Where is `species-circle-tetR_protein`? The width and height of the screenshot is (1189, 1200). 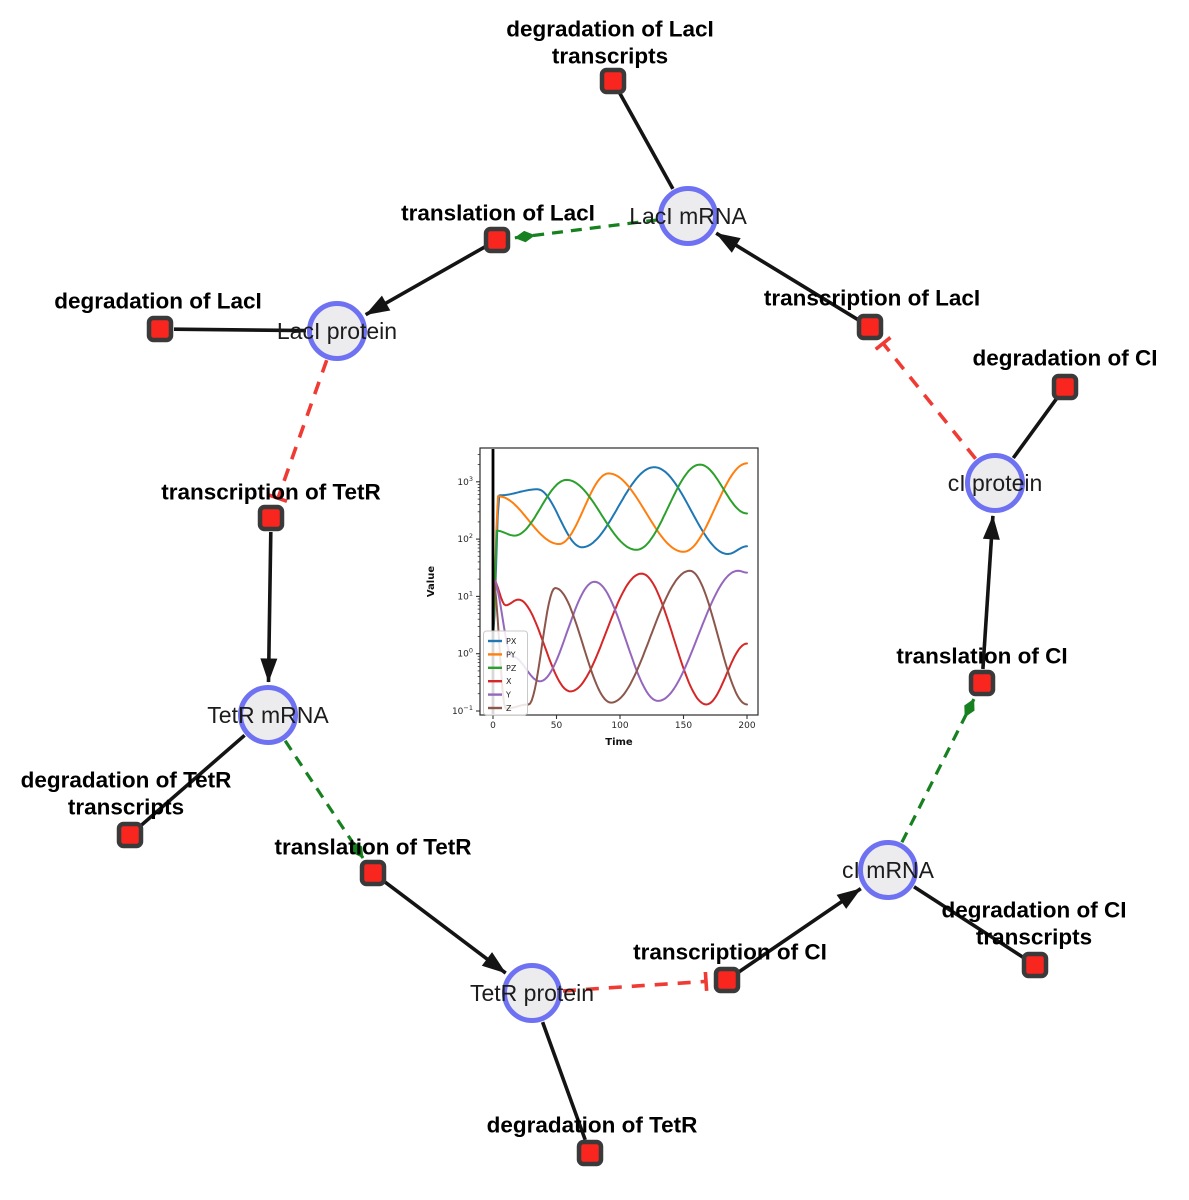
species-circle-tetR_protein is located at coordinates (532, 993).